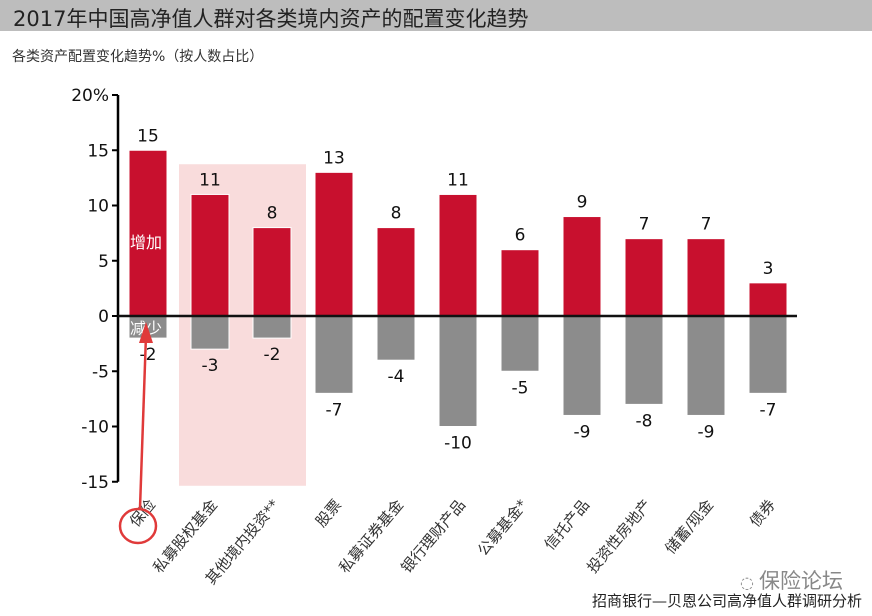 The image size is (872, 616). Describe the element at coordinates (396, 377) in the screenshot. I see `data-label-decrease: -4` at that location.